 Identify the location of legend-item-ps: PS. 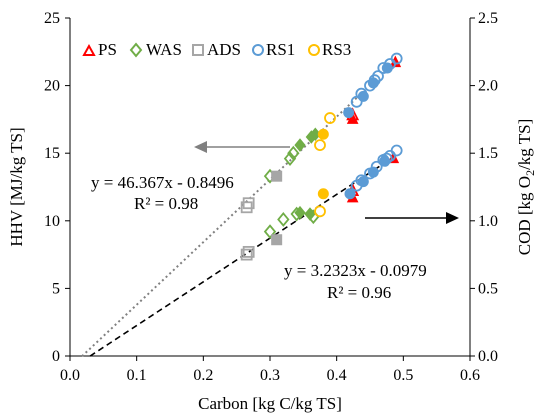
(99, 49).